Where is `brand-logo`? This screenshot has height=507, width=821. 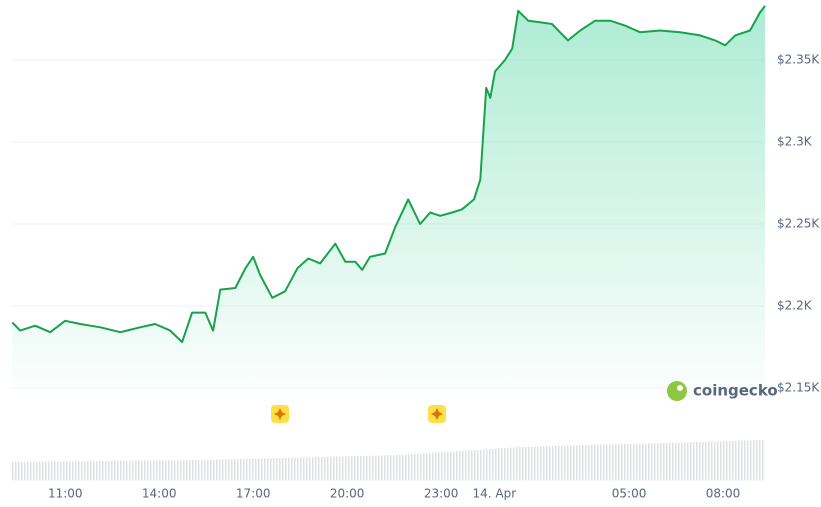
brand-logo is located at coordinates (677, 391).